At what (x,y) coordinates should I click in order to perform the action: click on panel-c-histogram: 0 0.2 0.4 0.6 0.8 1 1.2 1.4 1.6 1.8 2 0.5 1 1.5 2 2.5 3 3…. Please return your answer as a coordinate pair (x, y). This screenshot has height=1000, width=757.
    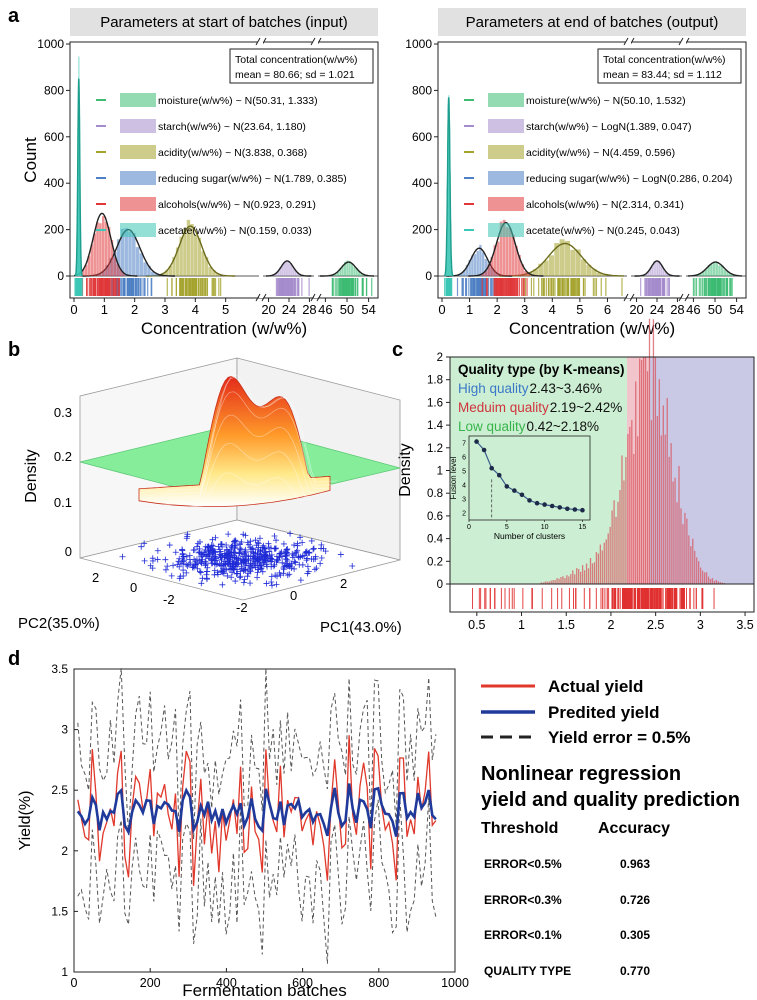
    Looking at the image, I should click on (576, 475).